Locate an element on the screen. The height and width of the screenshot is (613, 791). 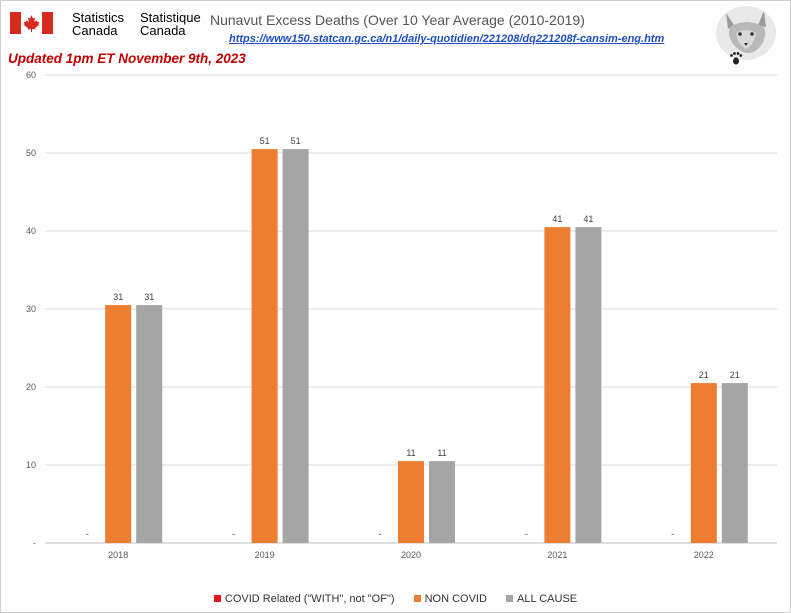
statcan-wordmark-en: Statistics Canada is located at coordinates (98, 24).